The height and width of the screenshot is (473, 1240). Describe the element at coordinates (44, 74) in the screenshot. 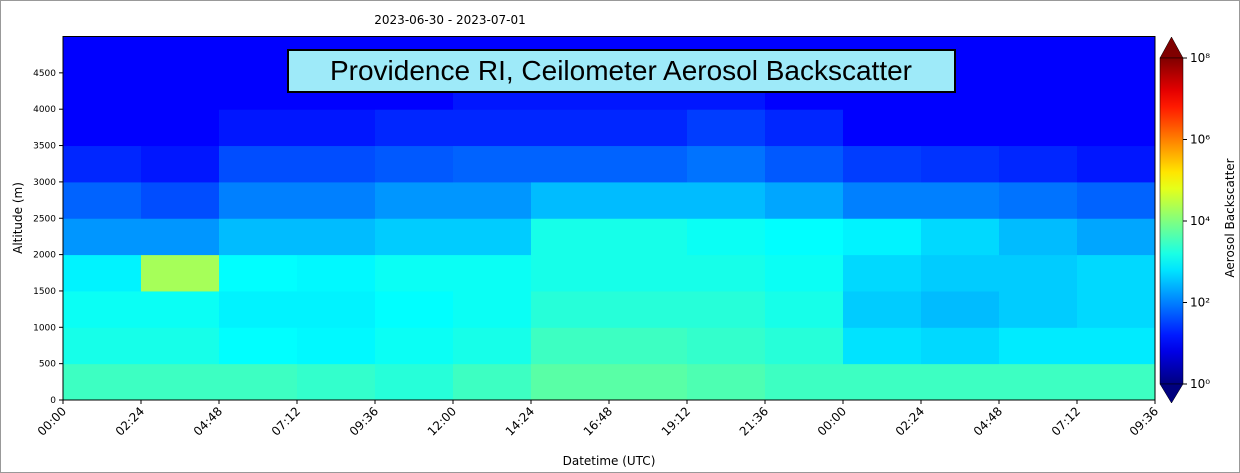

I see `y-tick-label: 4500` at that location.